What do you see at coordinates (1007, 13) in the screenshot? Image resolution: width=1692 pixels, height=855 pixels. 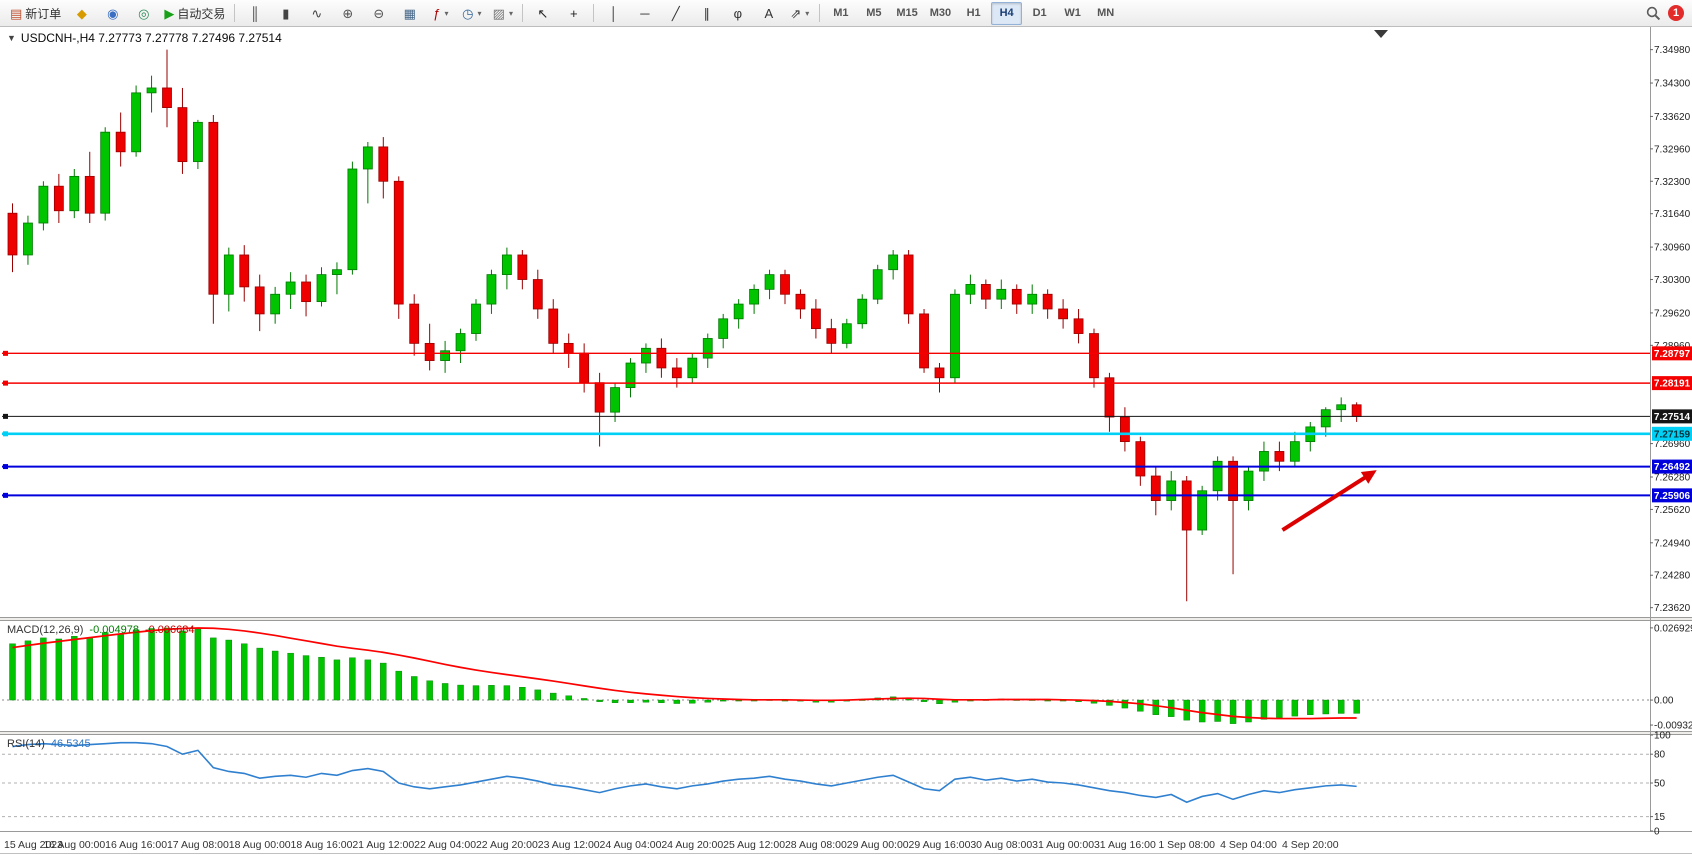 I see `timeframe-button-H4: H4` at bounding box center [1007, 13].